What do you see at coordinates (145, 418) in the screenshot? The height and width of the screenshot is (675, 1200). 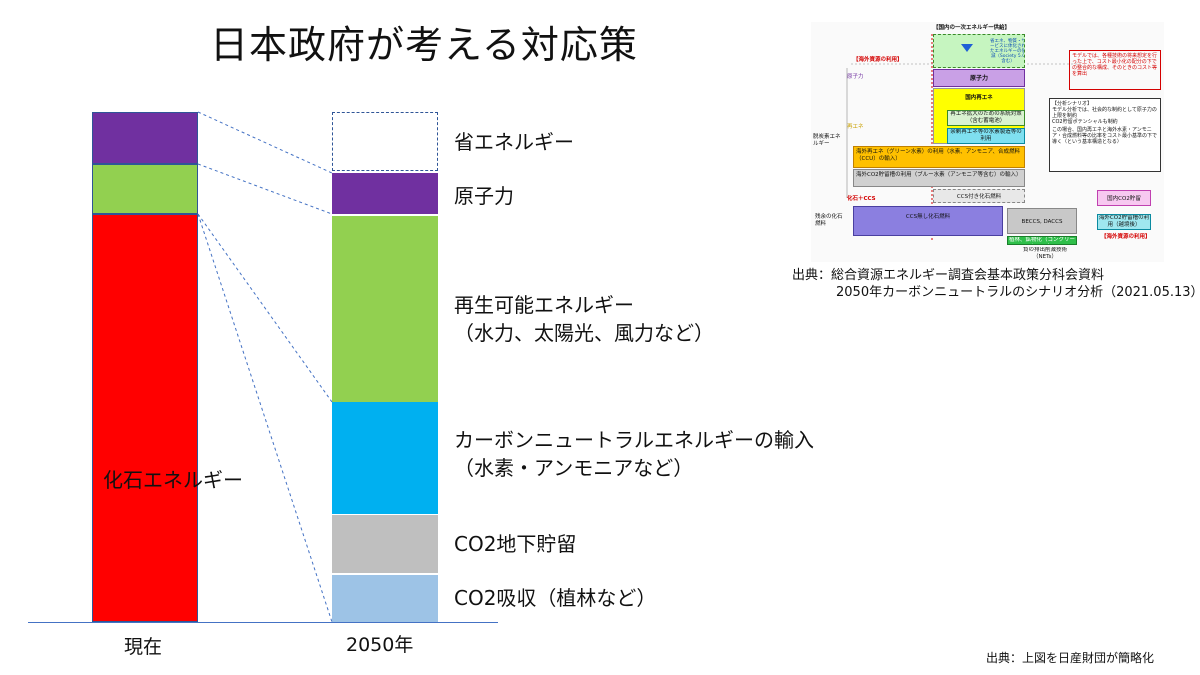 I see `current-fossil-segment` at bounding box center [145, 418].